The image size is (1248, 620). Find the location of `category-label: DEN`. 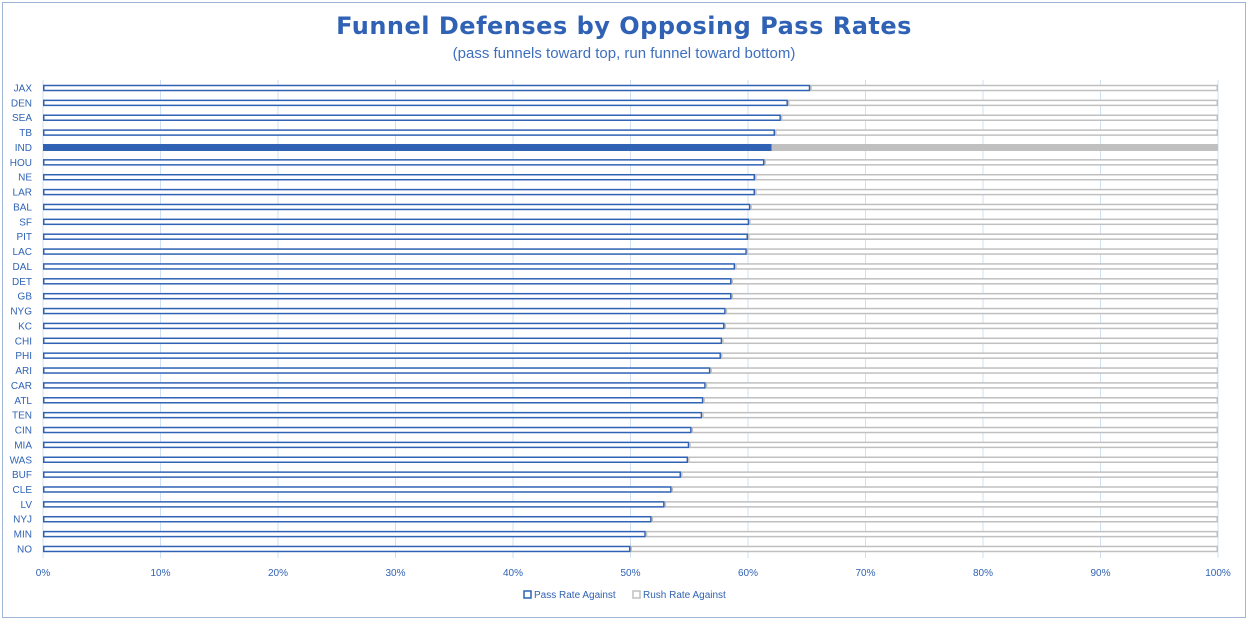

category-label: DEN is located at coordinates (21, 103).